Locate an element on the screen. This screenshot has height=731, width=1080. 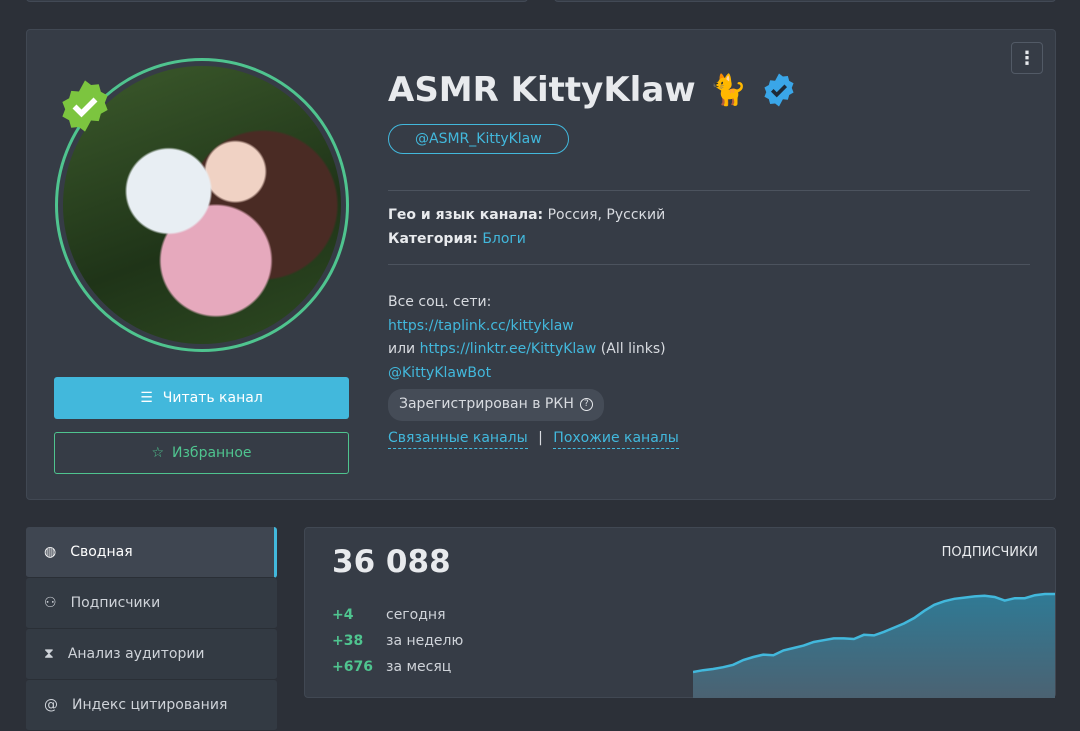
sparkline-area is located at coordinates (874, 646).